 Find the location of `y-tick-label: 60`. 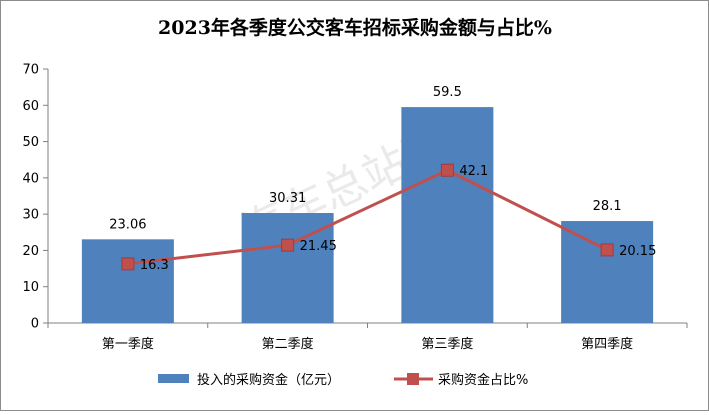

y-tick-label: 60 is located at coordinates (30, 106).